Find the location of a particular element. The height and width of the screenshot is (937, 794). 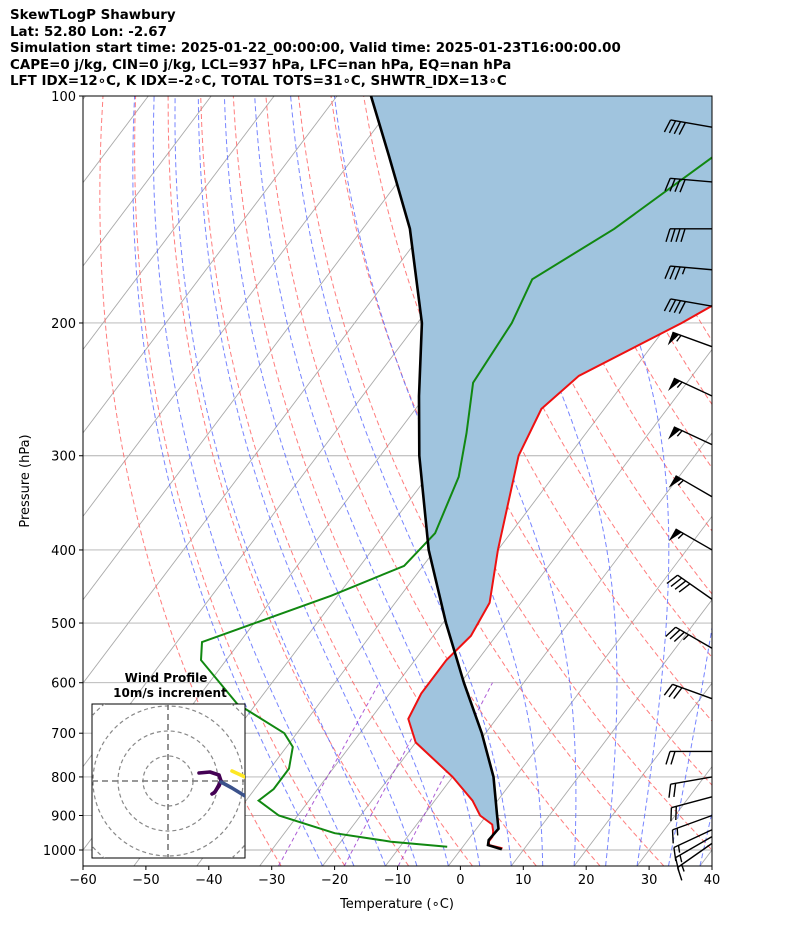

x-tick-label: 30 is located at coordinates (649, 880).